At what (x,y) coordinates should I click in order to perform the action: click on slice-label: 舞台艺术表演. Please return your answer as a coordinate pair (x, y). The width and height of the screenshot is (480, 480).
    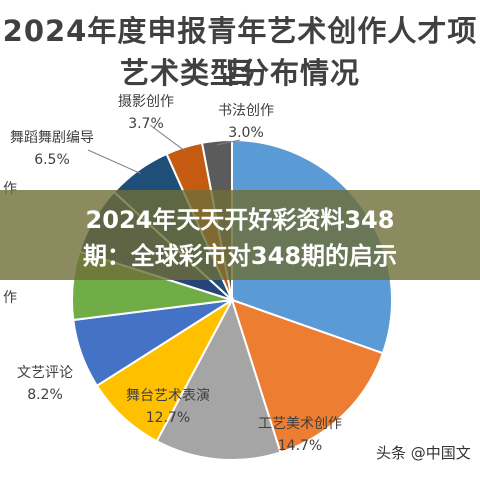
    Looking at the image, I should click on (168, 396).